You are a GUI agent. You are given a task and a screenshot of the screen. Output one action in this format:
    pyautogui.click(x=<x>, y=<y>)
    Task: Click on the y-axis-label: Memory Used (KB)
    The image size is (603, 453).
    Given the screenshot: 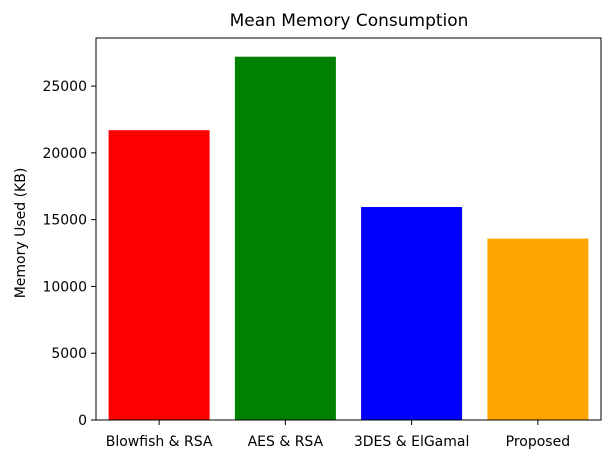 What is the action you would take?
    pyautogui.click(x=21, y=233)
    